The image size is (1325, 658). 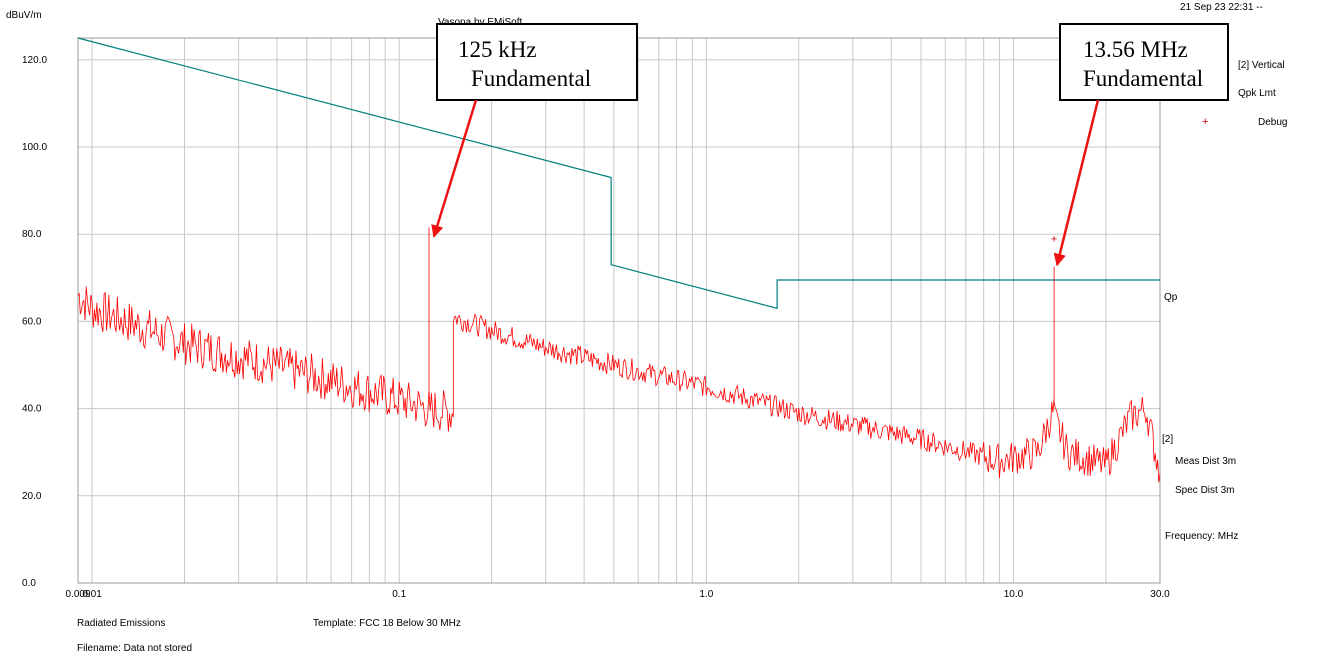 What do you see at coordinates (1261, 65) in the screenshot?
I see `legend-item-vertical: [2] Vertical` at bounding box center [1261, 65].